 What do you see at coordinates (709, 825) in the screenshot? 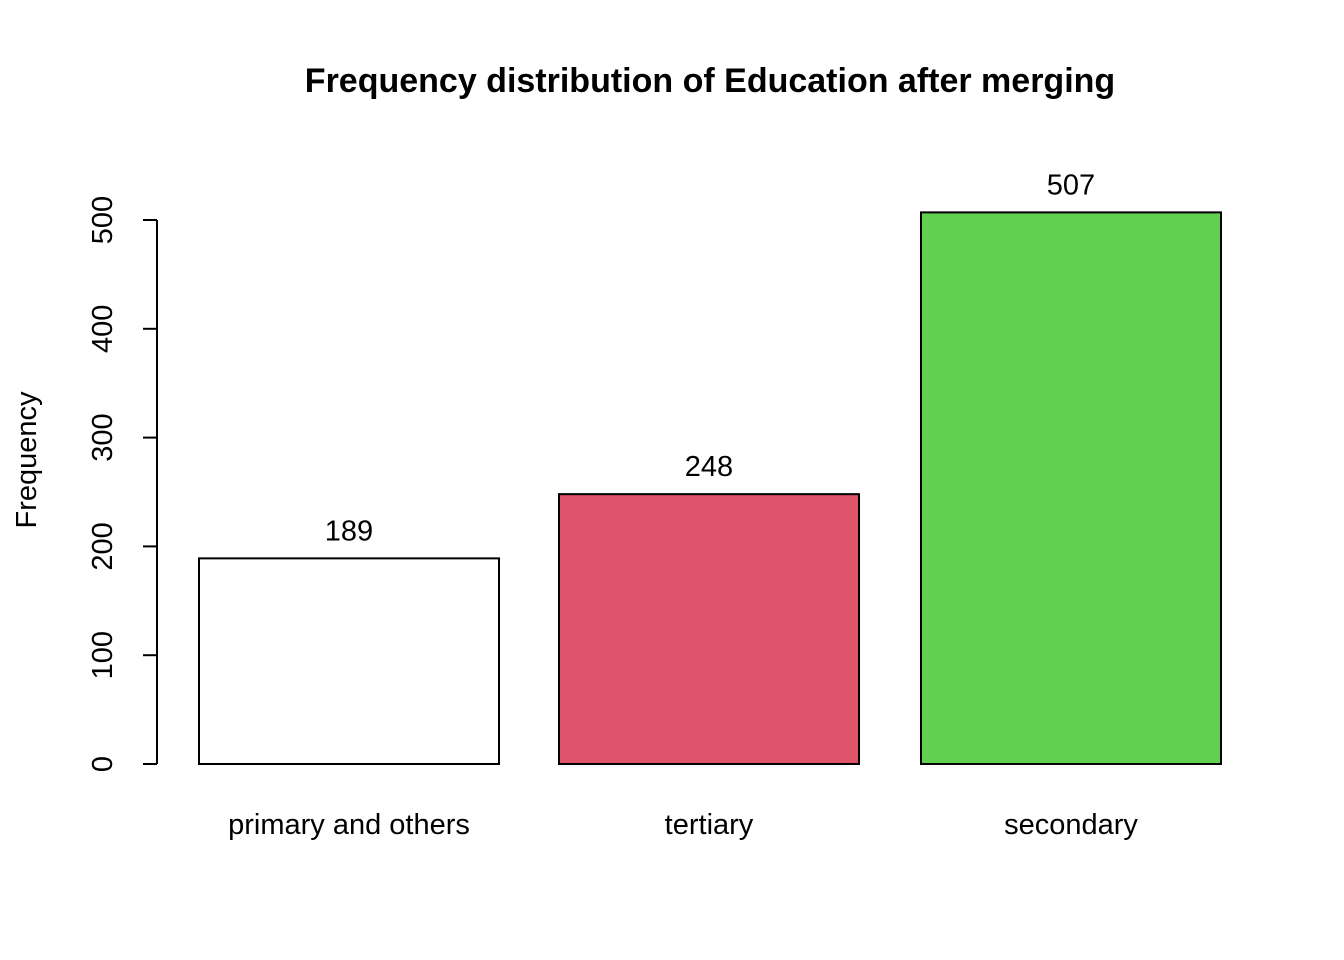
I see `x-tick-label: tertiary` at bounding box center [709, 825].